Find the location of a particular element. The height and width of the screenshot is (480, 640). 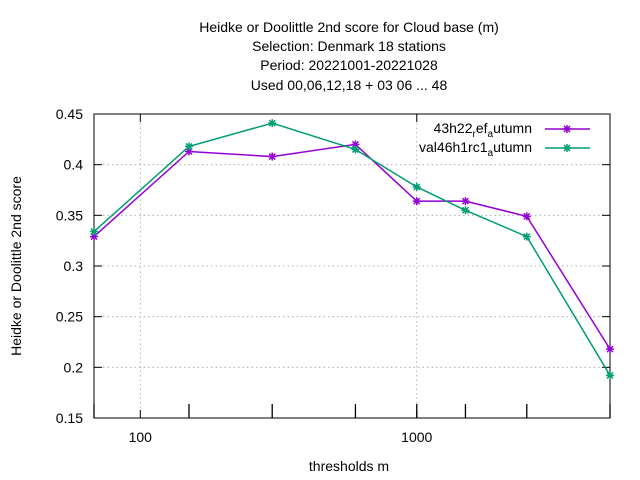

y-tick-label: 0.15 is located at coordinates (69, 418).